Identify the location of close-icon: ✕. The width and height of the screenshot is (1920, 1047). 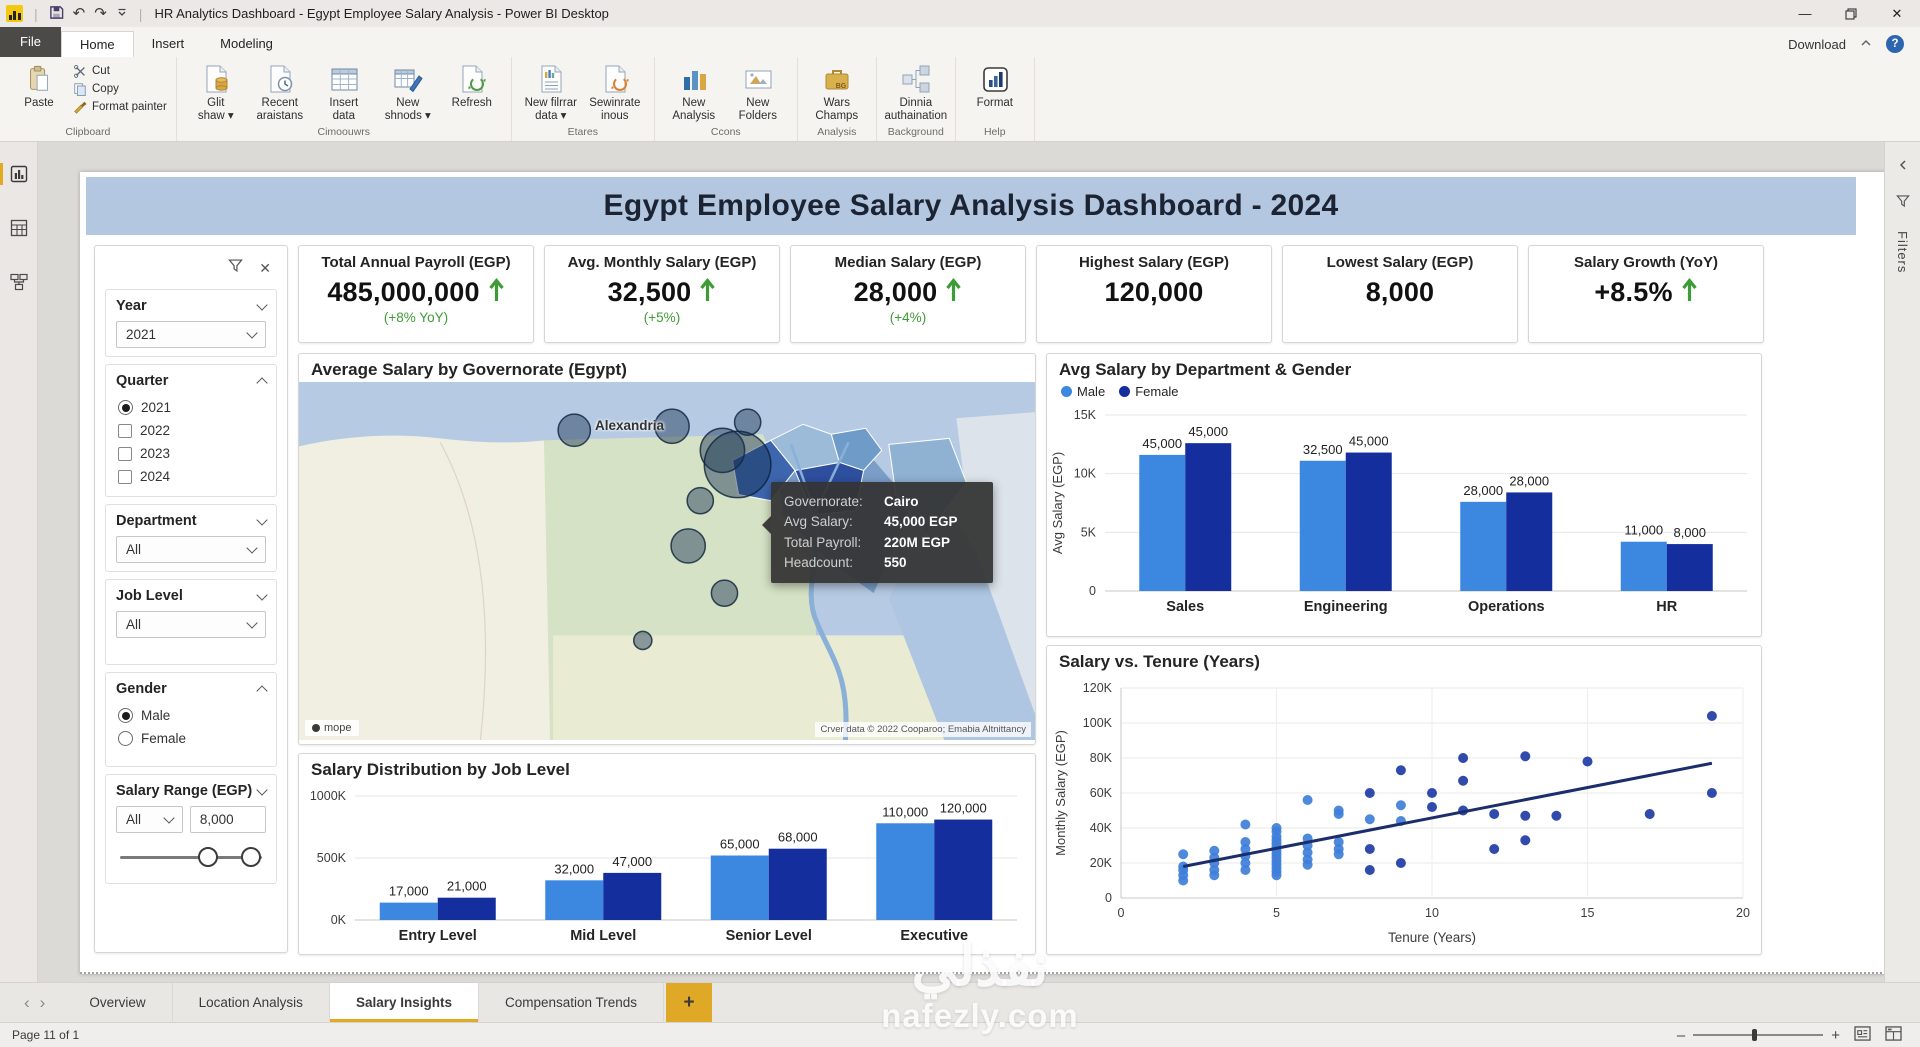
(1897, 13).